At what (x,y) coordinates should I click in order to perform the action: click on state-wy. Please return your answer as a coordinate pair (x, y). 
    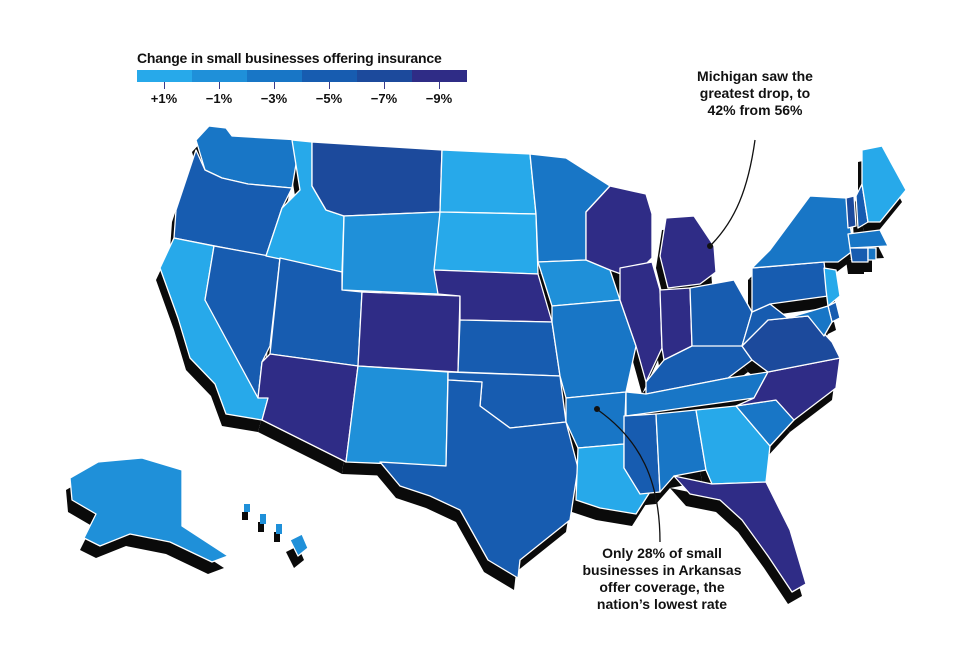
    Looking at the image, I should click on (391, 253).